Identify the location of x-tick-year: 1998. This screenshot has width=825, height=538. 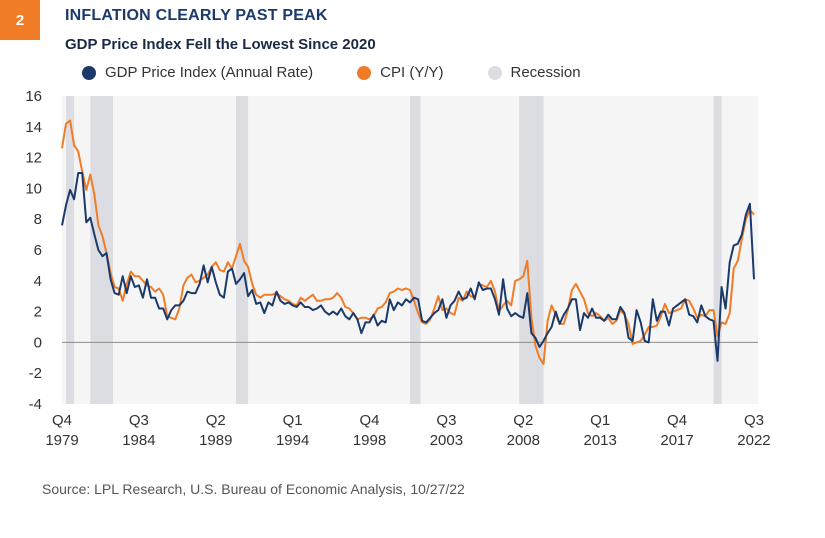
(369, 440).